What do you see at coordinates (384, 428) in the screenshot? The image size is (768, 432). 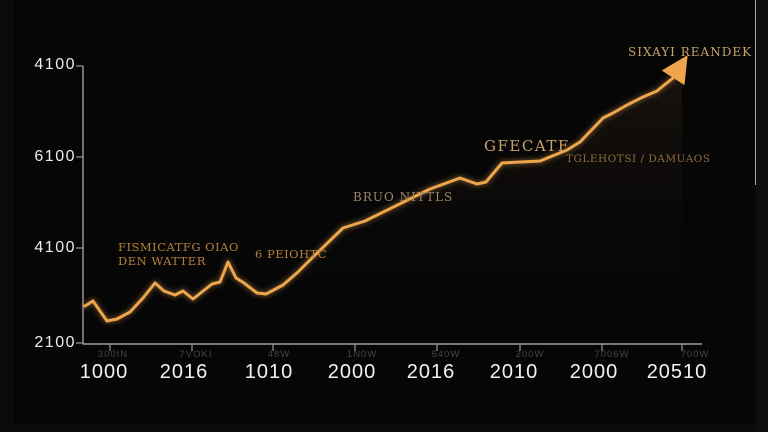 I see `bottom-edge-strip` at bounding box center [384, 428].